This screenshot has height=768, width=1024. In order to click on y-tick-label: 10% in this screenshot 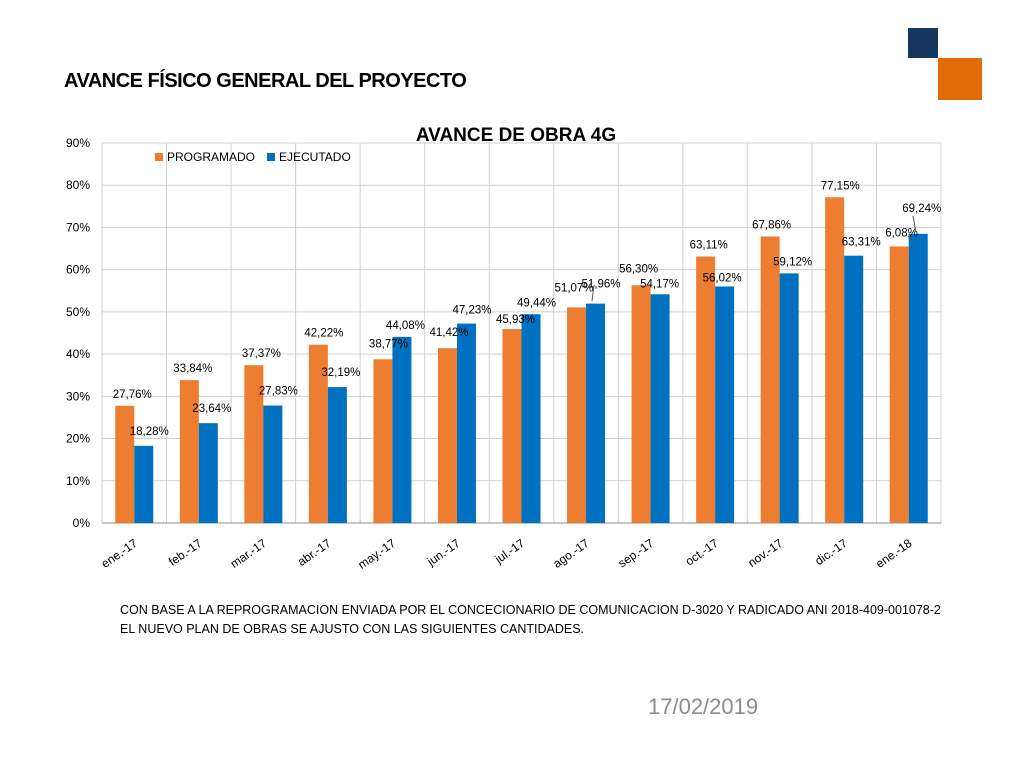, I will do `click(78, 481)`.